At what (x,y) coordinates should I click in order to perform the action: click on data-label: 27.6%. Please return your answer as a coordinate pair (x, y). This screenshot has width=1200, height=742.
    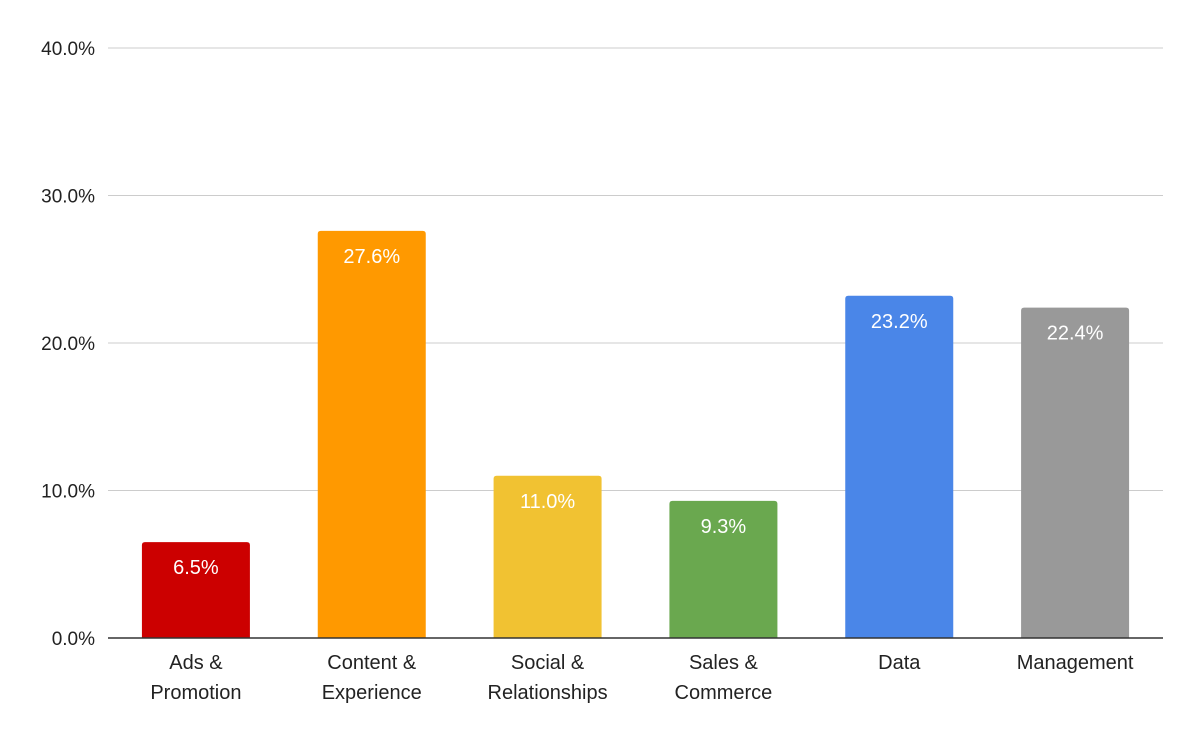
    Looking at the image, I should click on (371, 257).